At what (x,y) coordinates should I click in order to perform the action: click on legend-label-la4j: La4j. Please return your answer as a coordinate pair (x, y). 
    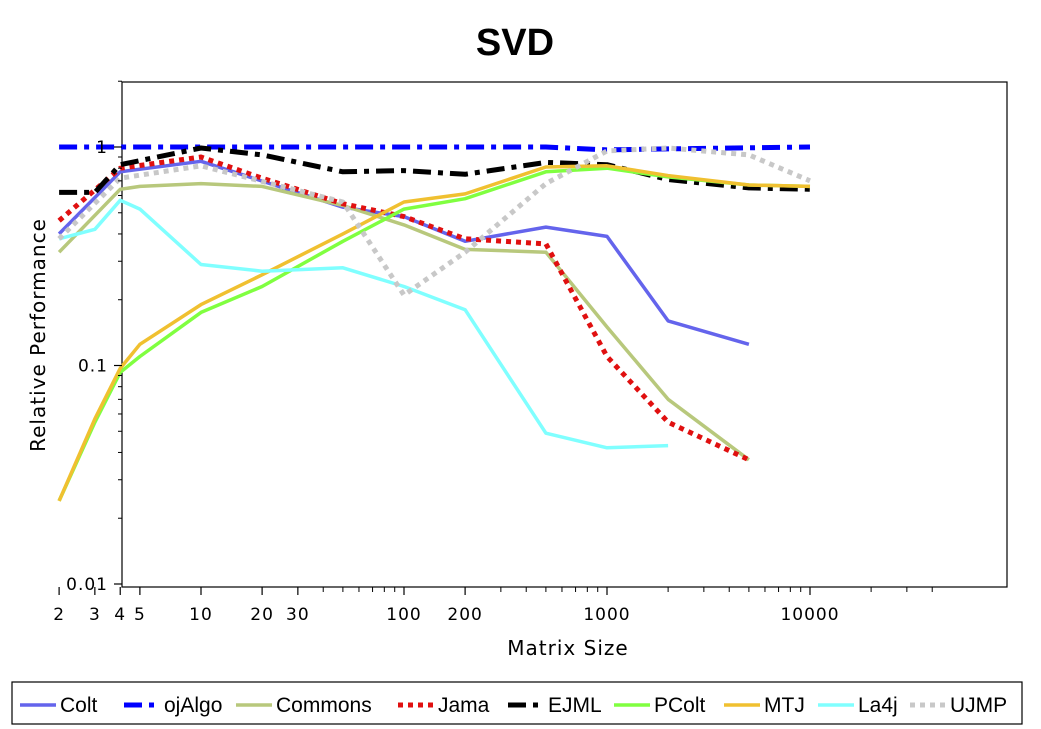
    Looking at the image, I should click on (878, 705).